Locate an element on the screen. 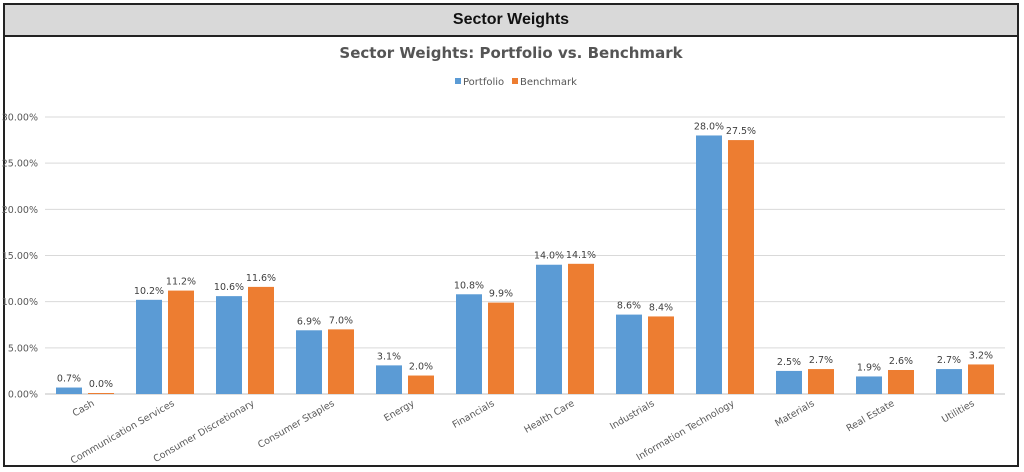 The height and width of the screenshot is (472, 1024). y-tick-label: 15.00% is located at coordinates (20, 256).